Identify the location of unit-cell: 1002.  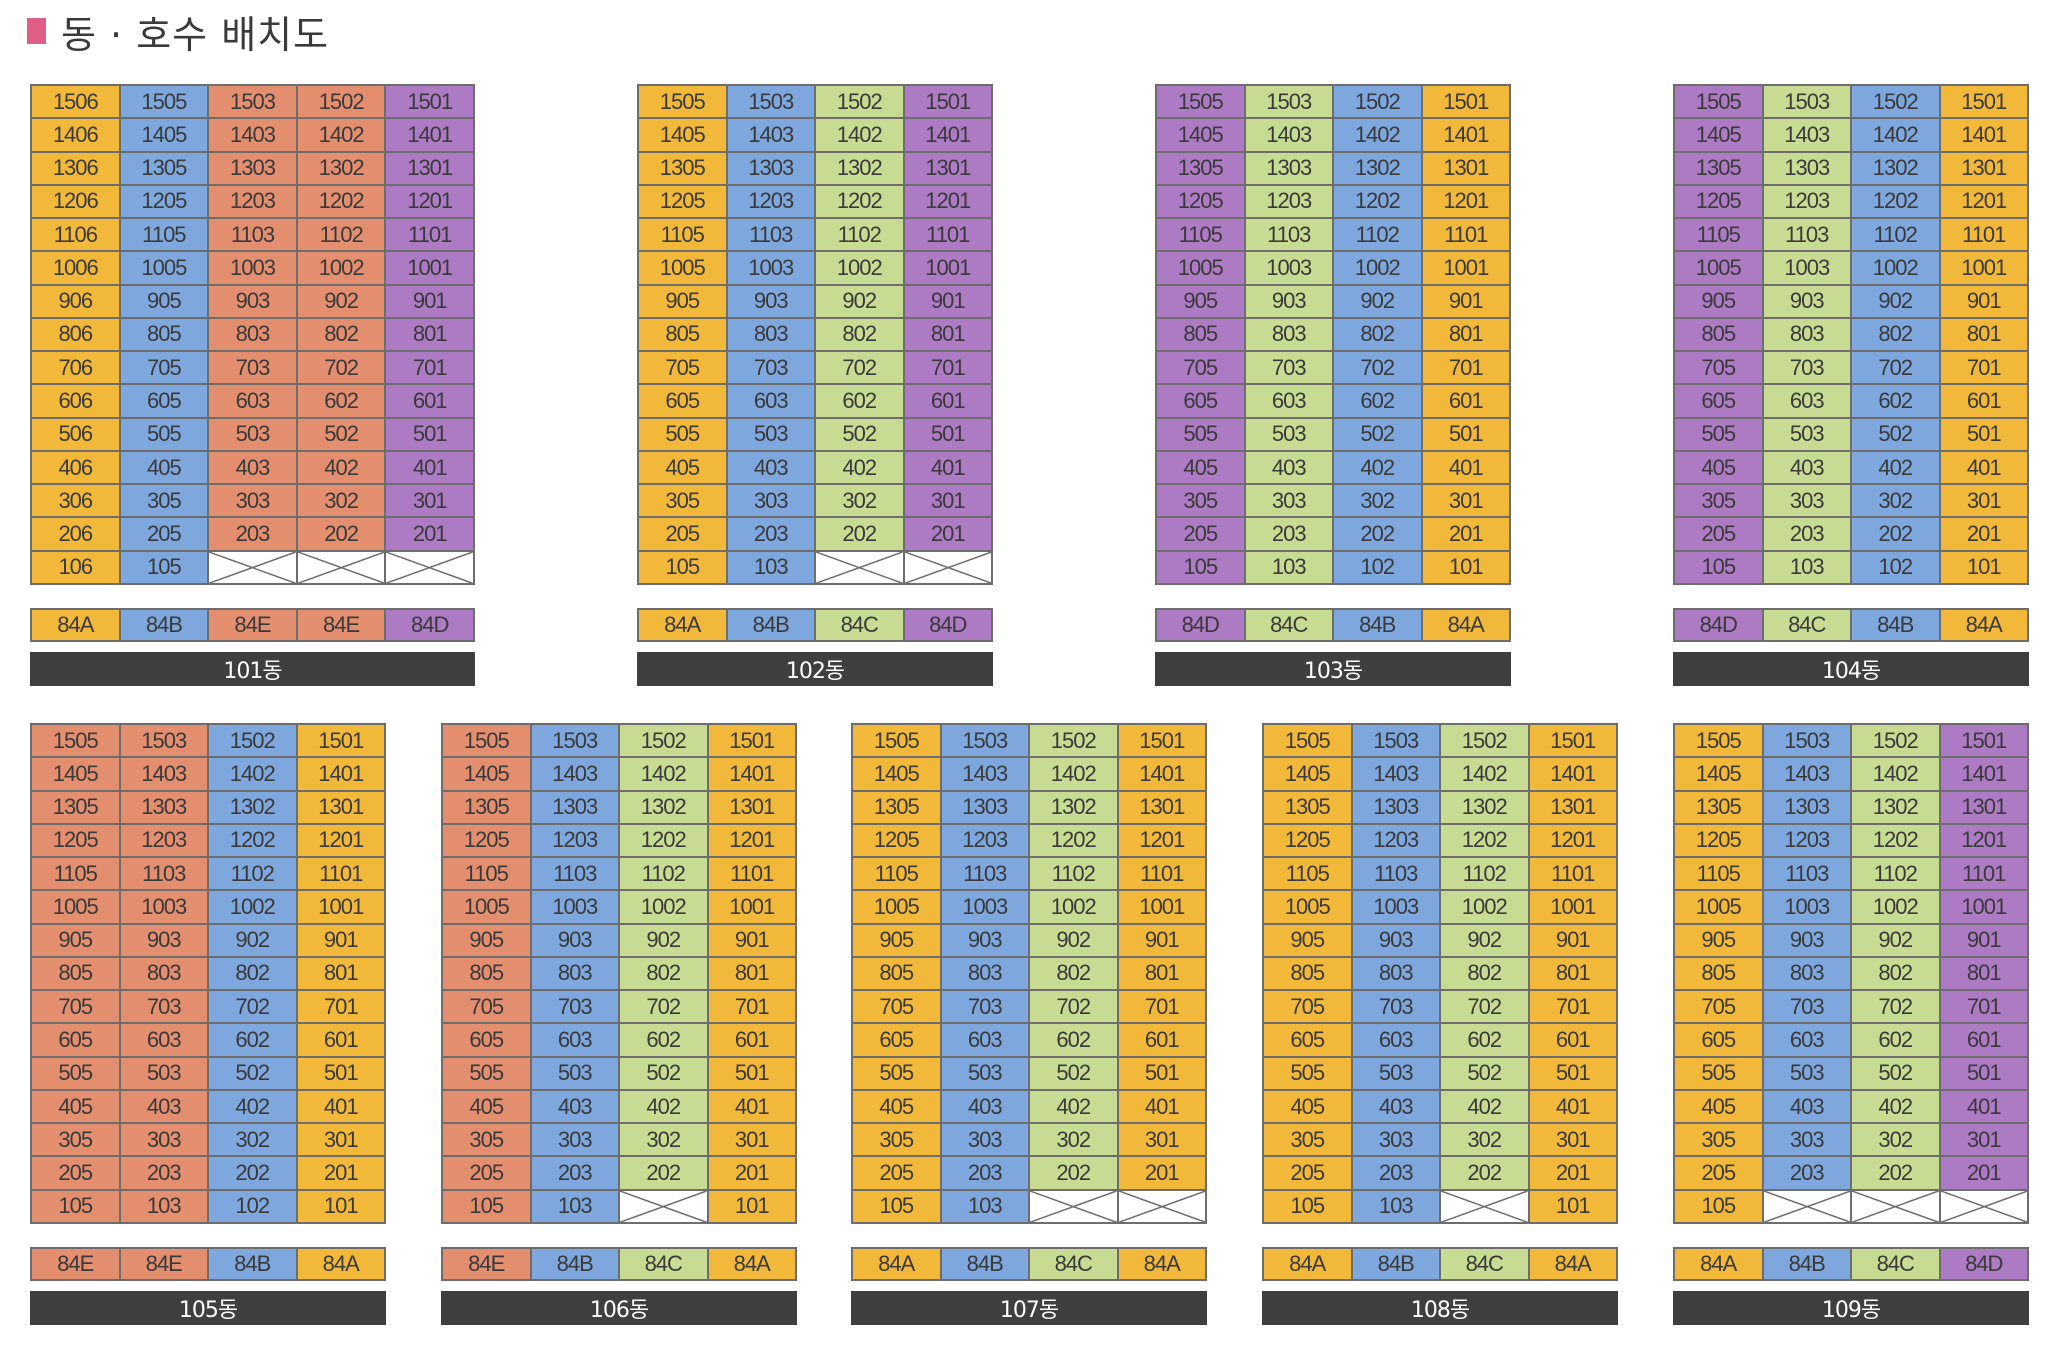
(341, 268).